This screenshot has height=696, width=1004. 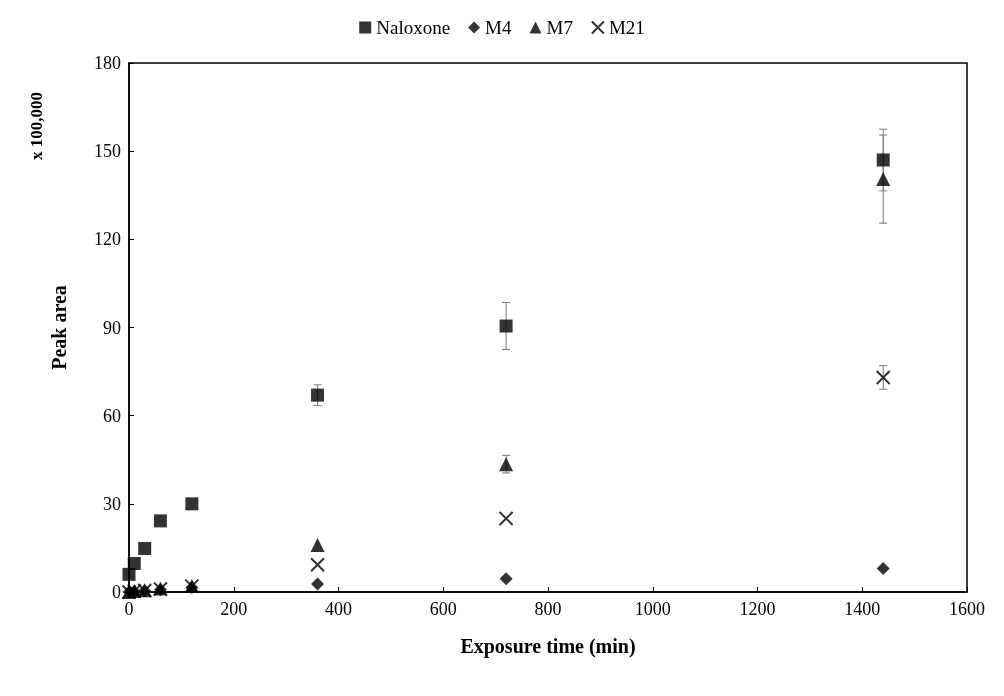 What do you see at coordinates (112, 503) in the screenshot?
I see `y-tick-label: 30` at bounding box center [112, 503].